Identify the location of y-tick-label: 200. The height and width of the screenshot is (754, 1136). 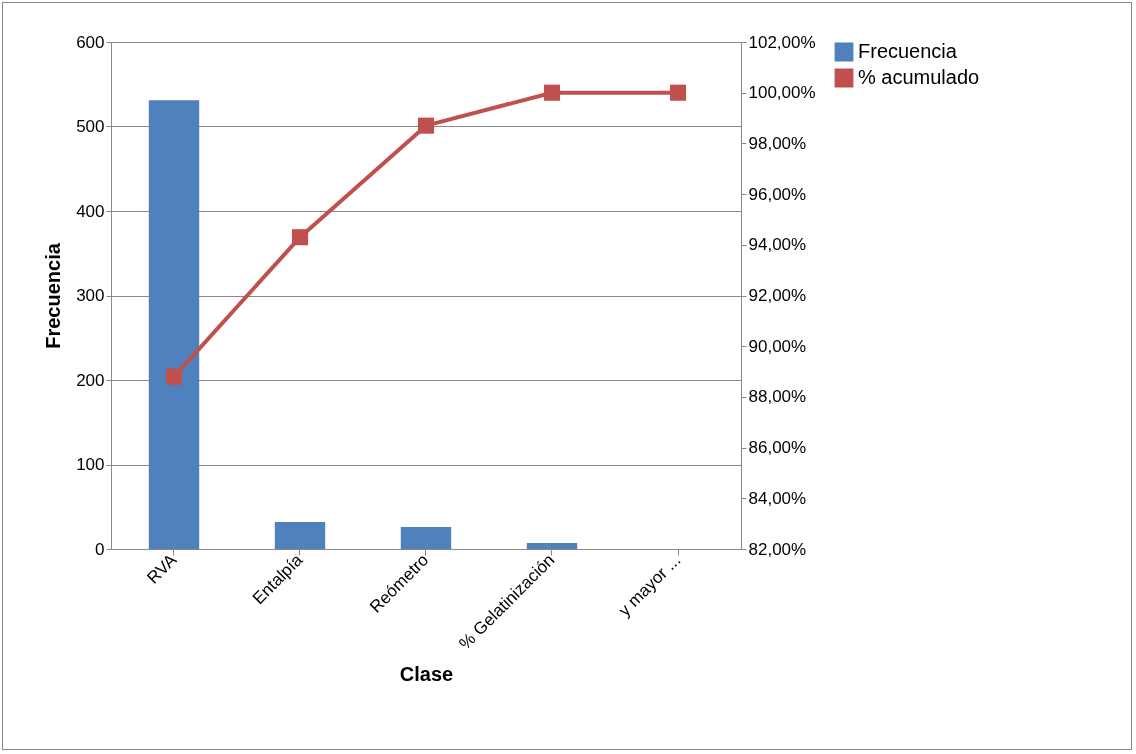
(90, 380).